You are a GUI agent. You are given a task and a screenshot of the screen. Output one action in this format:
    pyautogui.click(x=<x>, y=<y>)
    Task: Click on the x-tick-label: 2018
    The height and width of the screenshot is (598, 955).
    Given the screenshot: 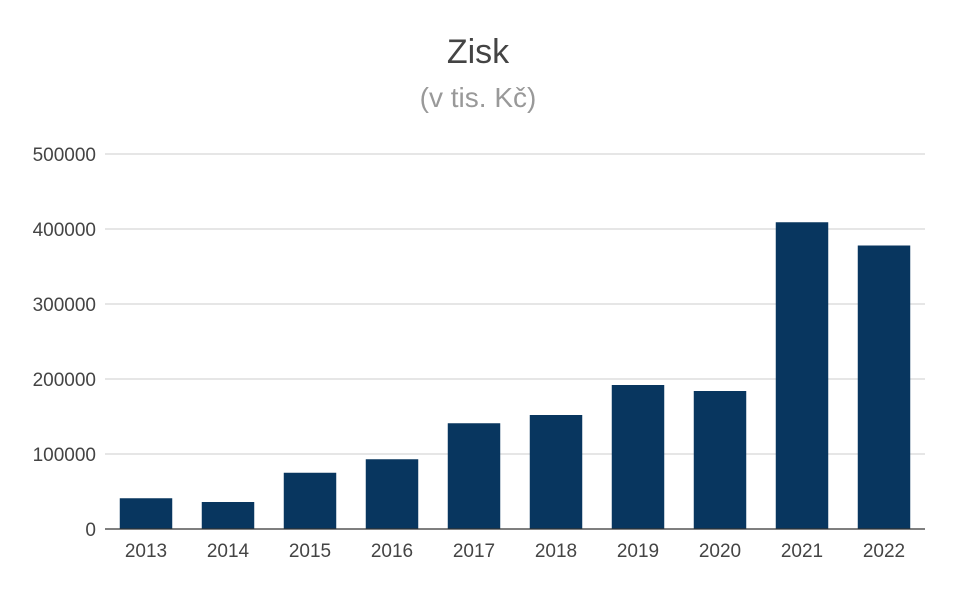 What is the action you would take?
    pyautogui.click(x=556, y=551)
    